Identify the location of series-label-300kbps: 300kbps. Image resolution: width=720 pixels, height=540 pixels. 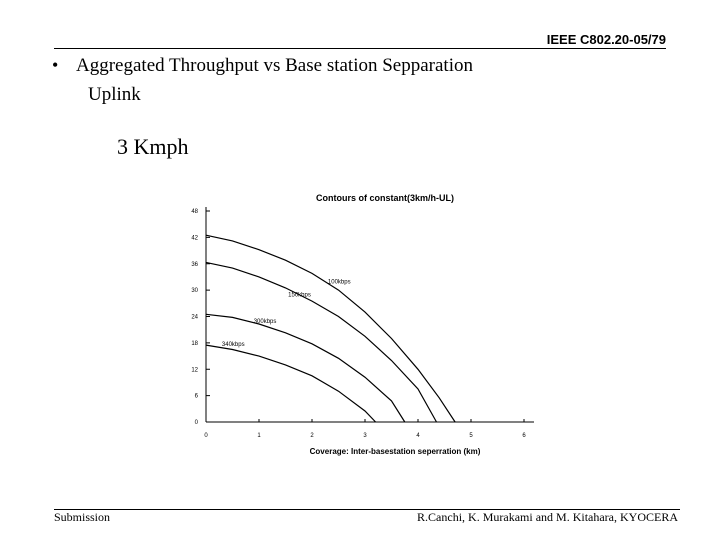
(265, 322).